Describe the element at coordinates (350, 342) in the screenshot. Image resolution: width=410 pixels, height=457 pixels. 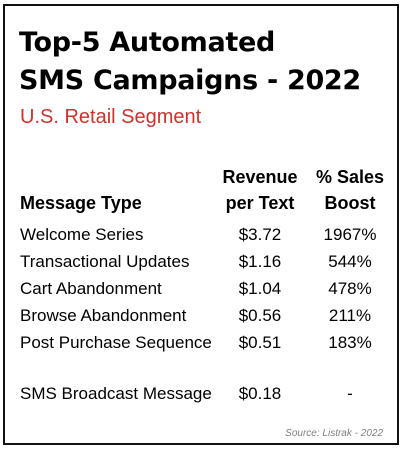
I see `boost-cell: 183%` at that location.